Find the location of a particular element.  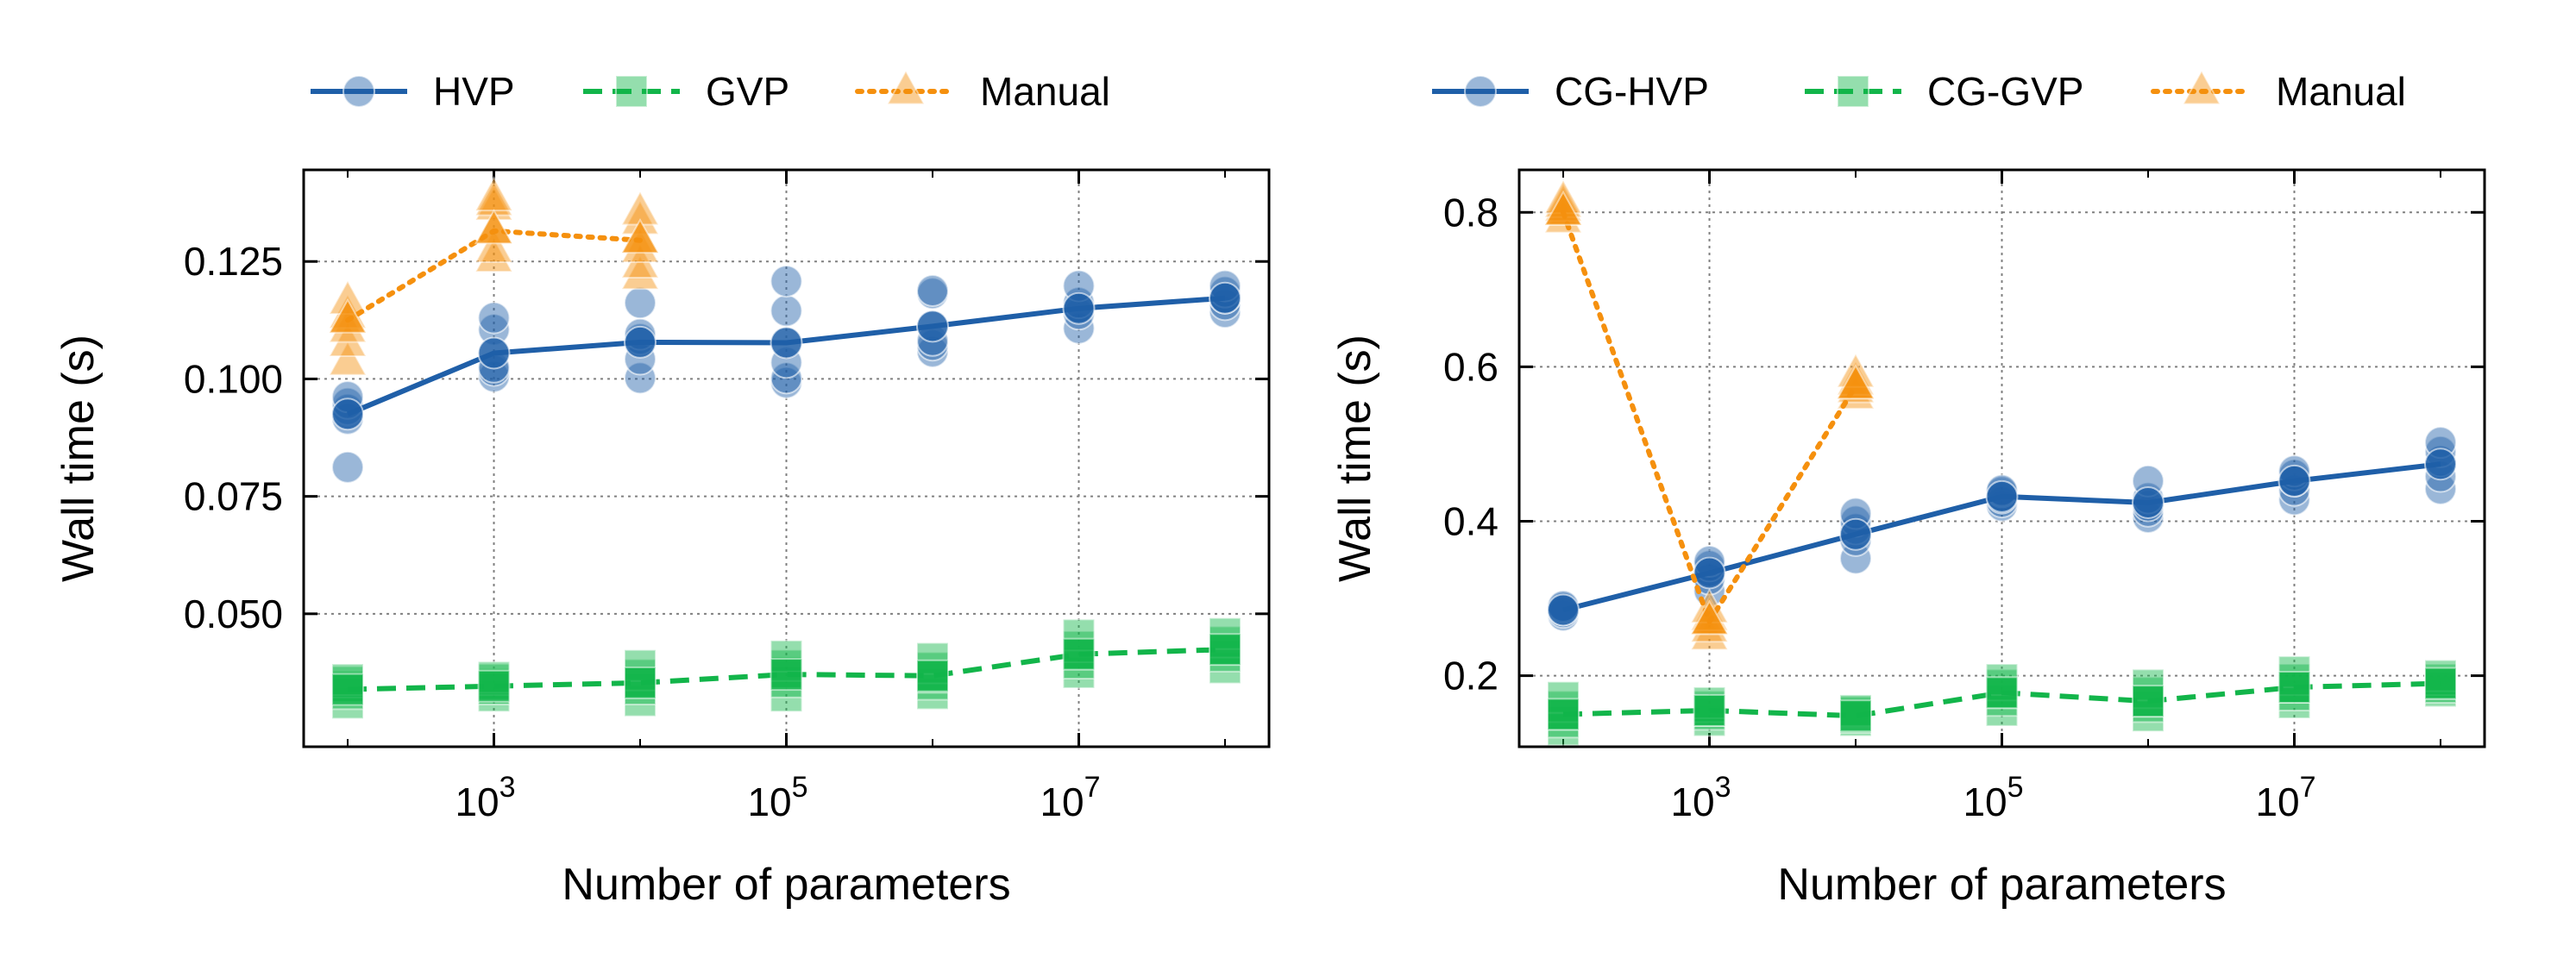

legend-label: HVP is located at coordinates (474, 91).